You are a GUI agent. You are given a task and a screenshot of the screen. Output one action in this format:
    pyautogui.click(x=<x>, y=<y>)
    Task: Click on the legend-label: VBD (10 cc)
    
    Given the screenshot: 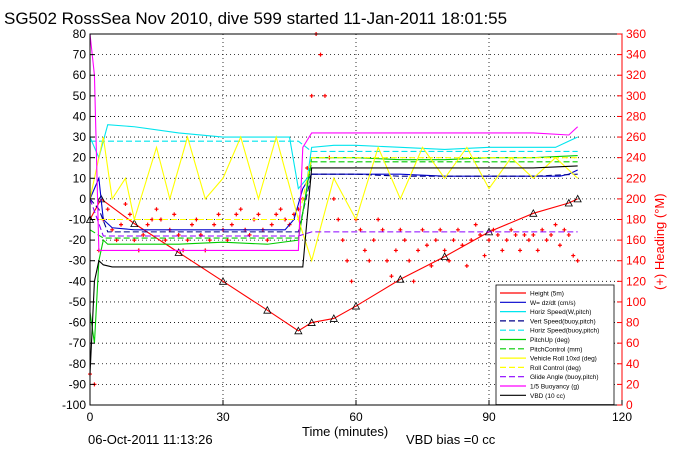 What is the action you would take?
    pyautogui.click(x=547, y=396)
    